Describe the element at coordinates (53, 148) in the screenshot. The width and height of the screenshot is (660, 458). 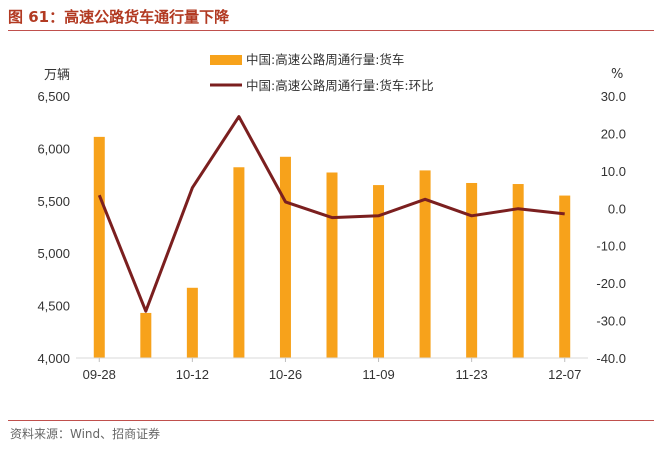
I see `left-tick-label: 6,000` at that location.